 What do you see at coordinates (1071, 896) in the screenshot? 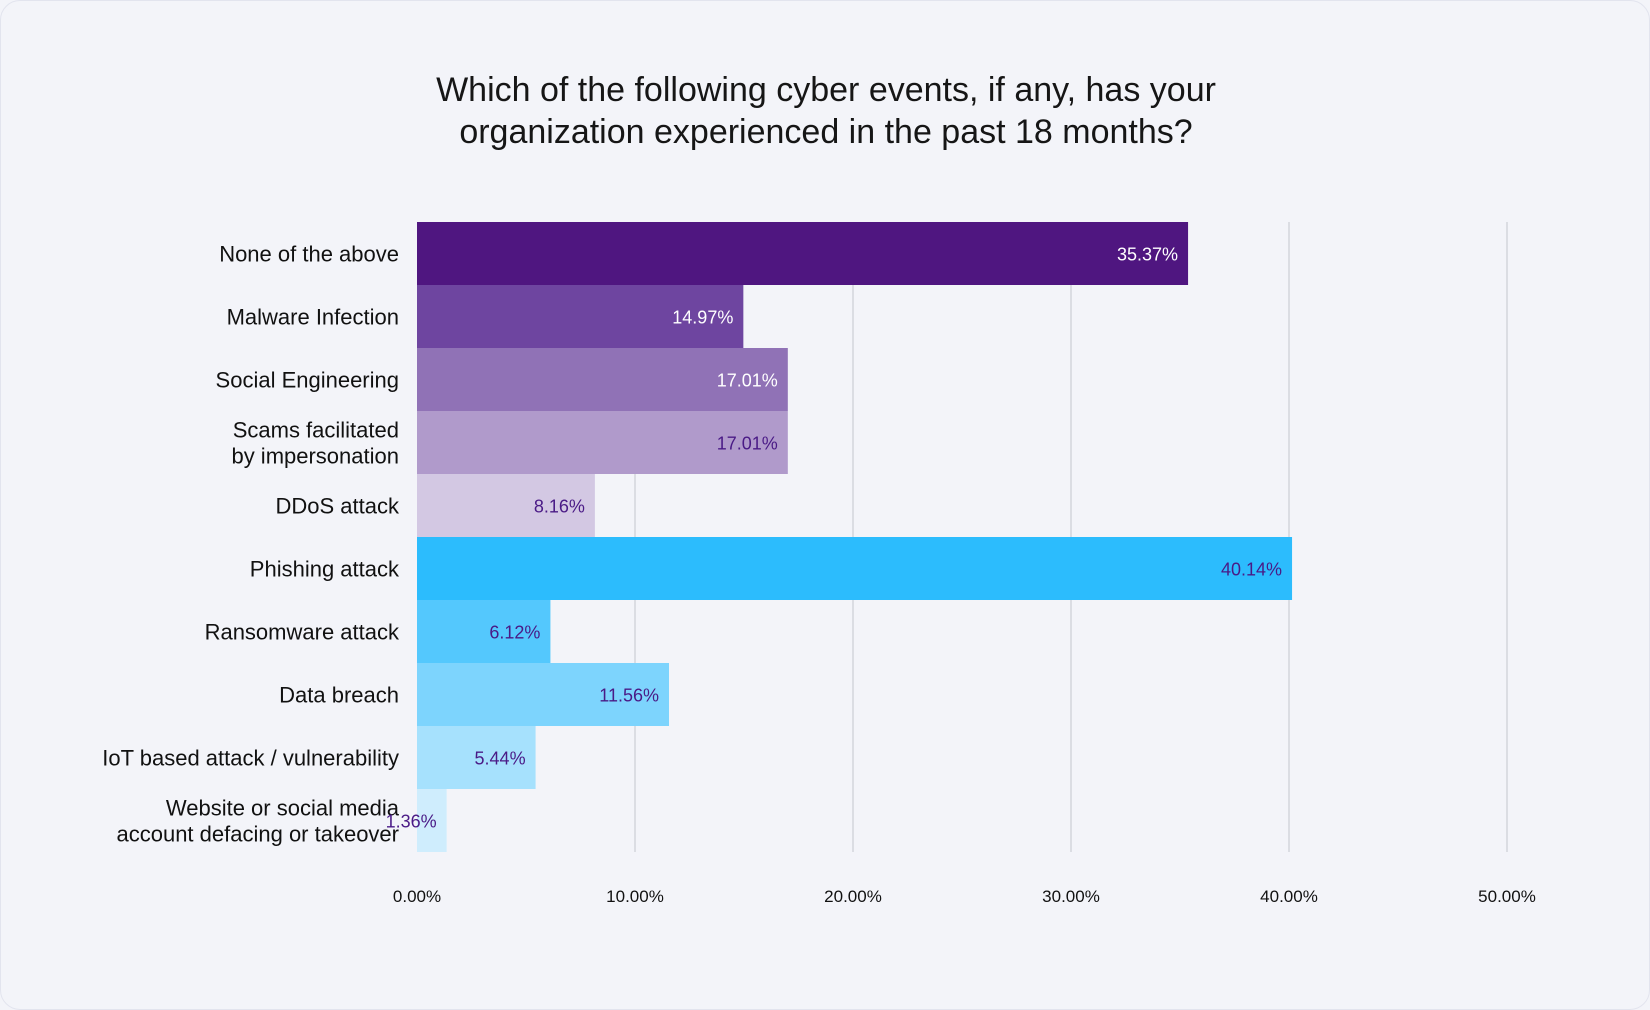
I see `x-tick-label: 30.00%` at bounding box center [1071, 896].